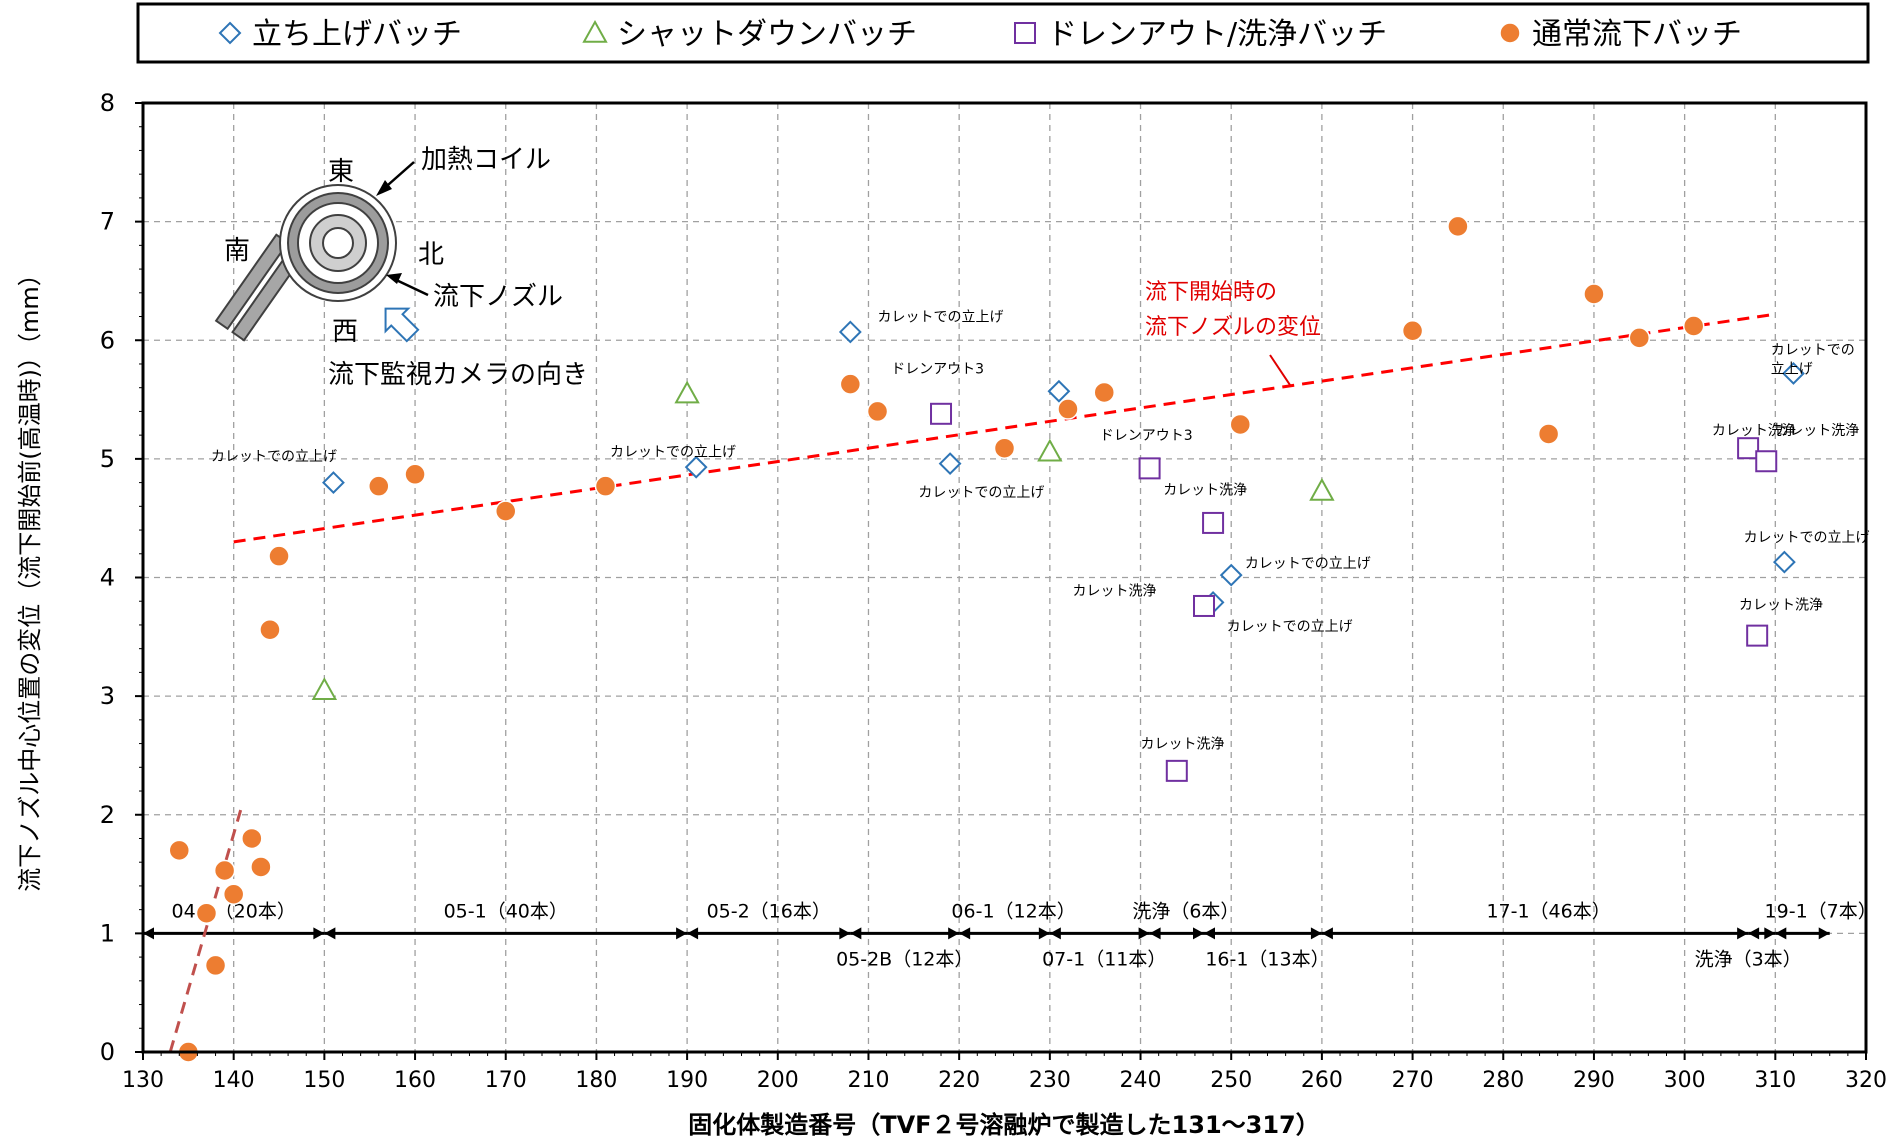 This screenshot has height=1144, width=1901. I want to click on x-tick-label: 210, so click(868, 1080).